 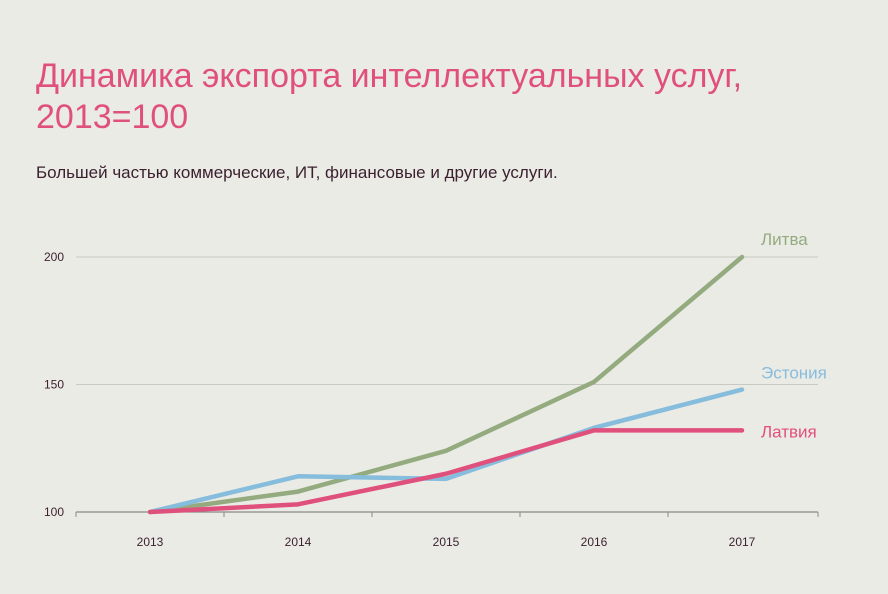 I want to click on y-tick-label: 200, so click(x=54, y=257).